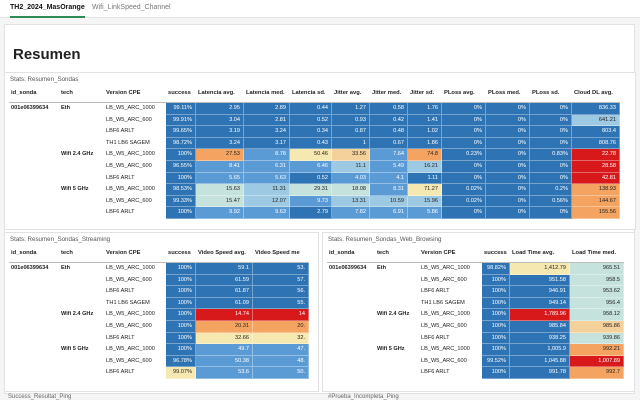 This screenshot has width=640, height=400. What do you see at coordinates (24, 253) in the screenshot?
I see `streaming-col-header: id_sonda` at bounding box center [24, 253].